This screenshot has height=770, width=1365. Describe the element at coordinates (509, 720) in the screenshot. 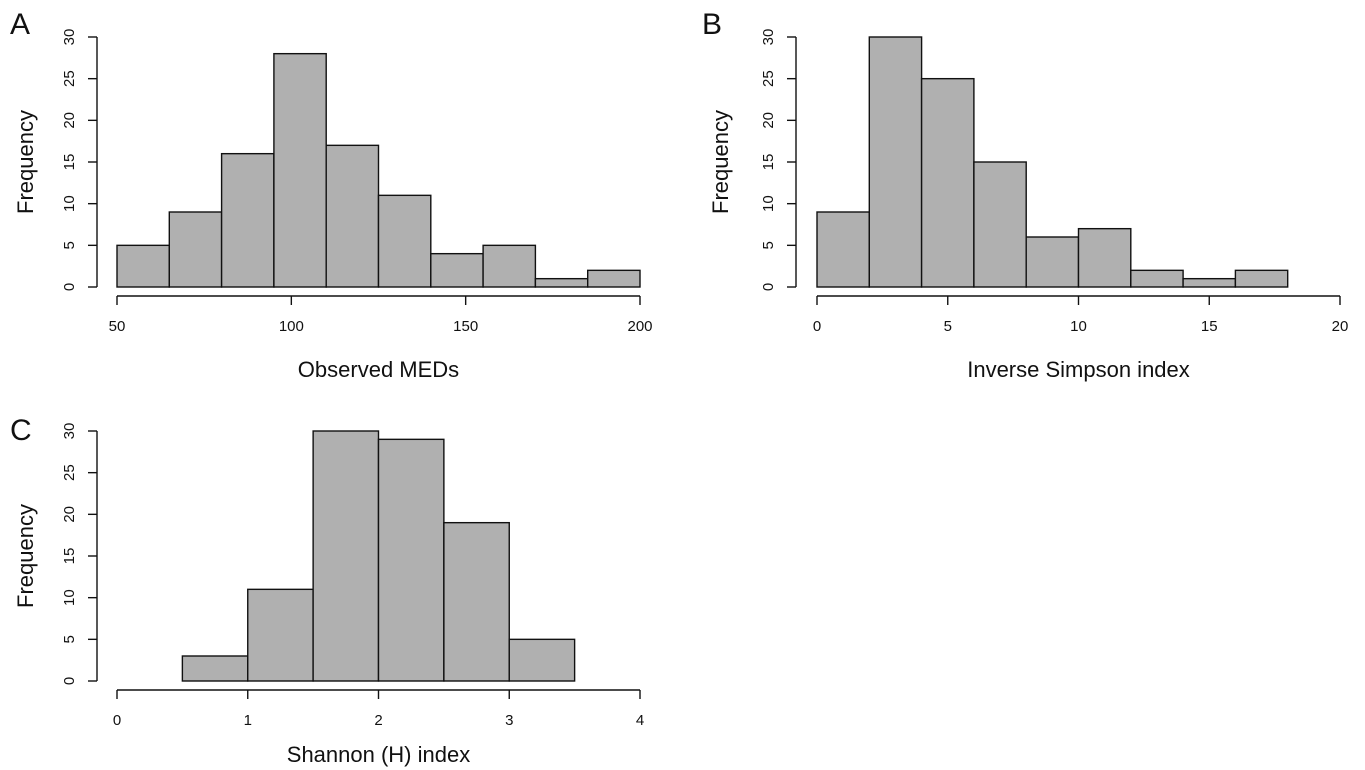

I see `x-tick-label: 3` at that location.